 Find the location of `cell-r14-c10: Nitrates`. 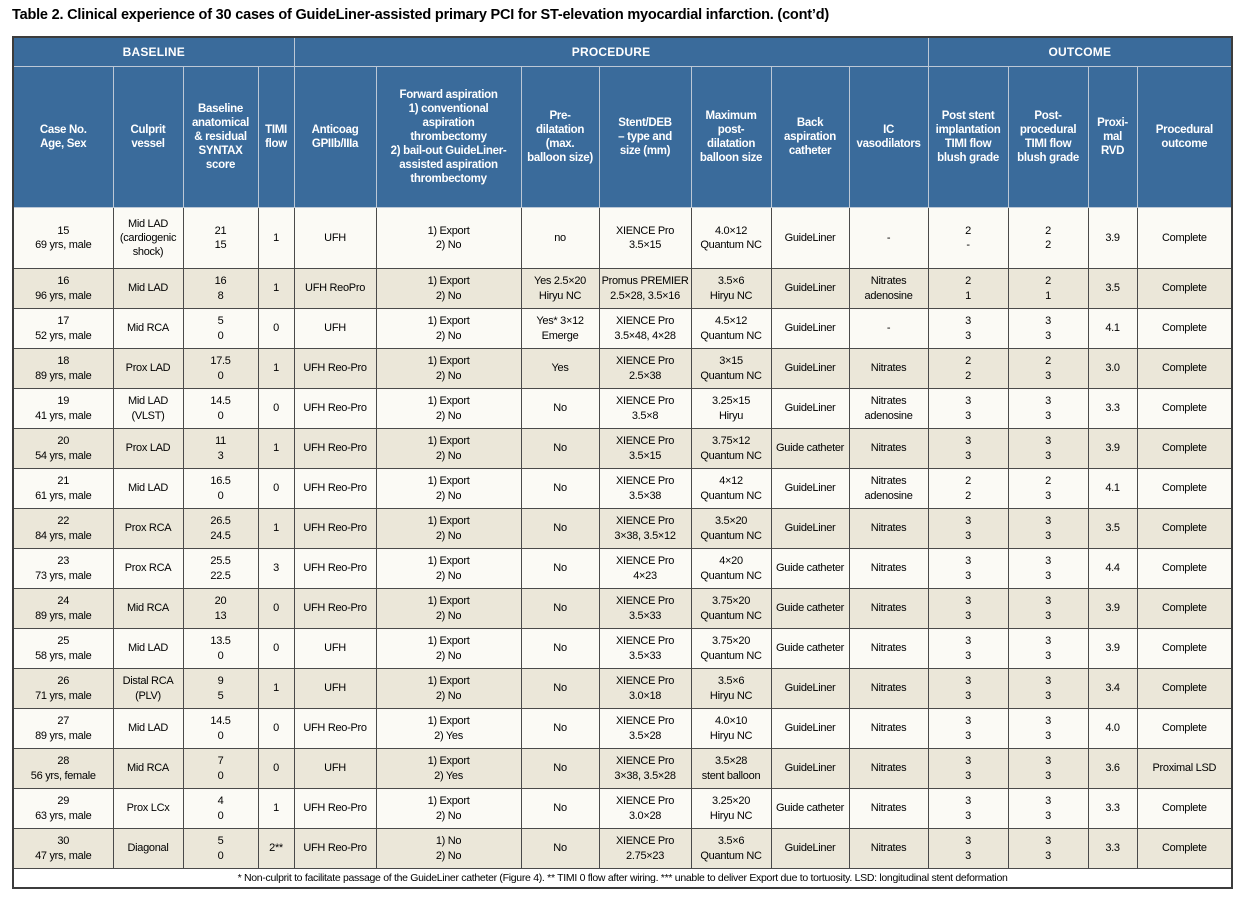

cell-r14-c10: Nitrates is located at coordinates (888, 808).